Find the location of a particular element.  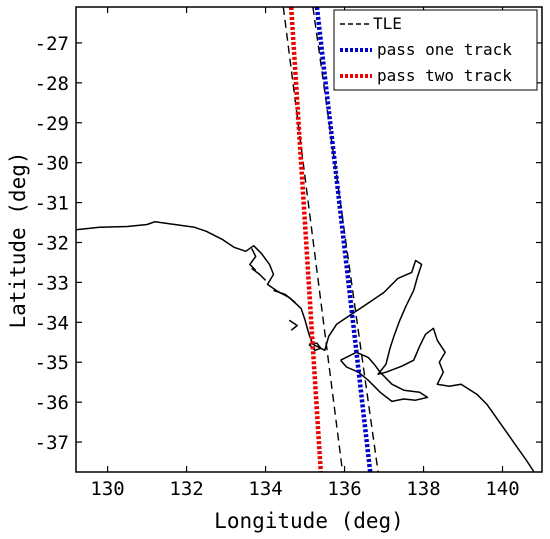

y-tick-label: -35 is located at coordinates (52, 363).